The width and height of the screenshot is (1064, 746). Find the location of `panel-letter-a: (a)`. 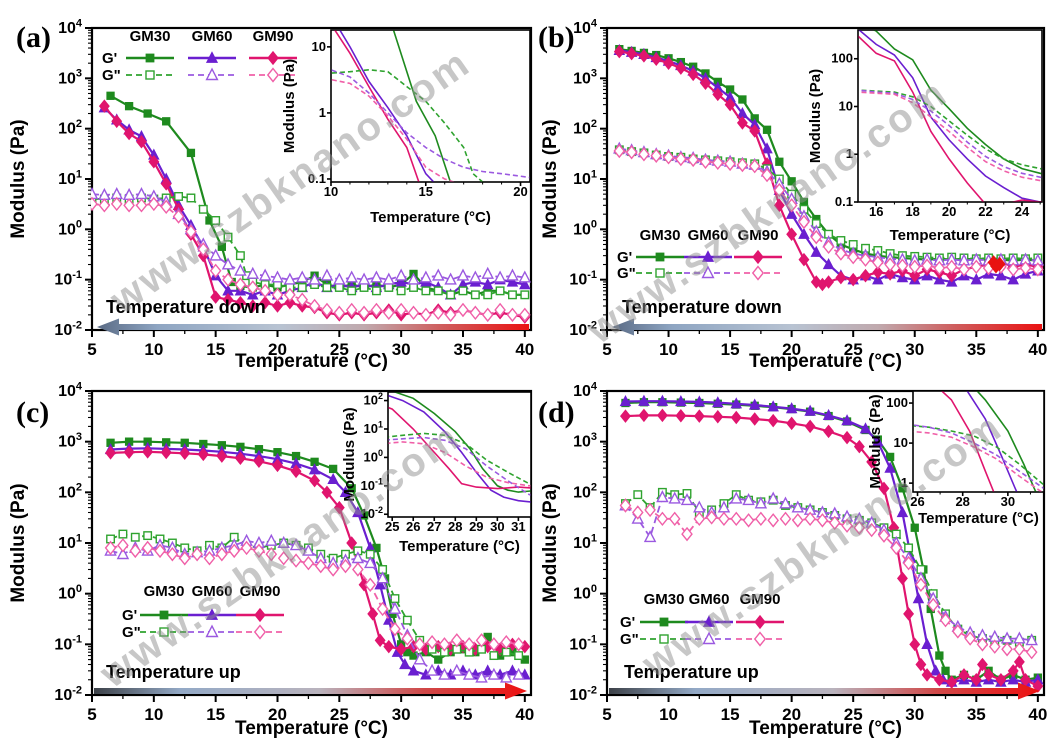

panel-letter-a: (a) is located at coordinates (33, 37).